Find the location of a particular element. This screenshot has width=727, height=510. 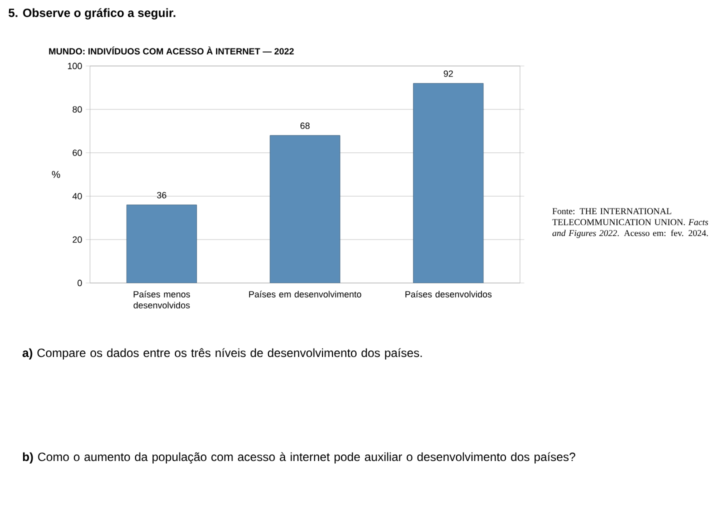

text: b) Como o aumento da população com acesso à internet pode auxiliar o desenvolvimento dos países? is located at coordinates (299, 458).